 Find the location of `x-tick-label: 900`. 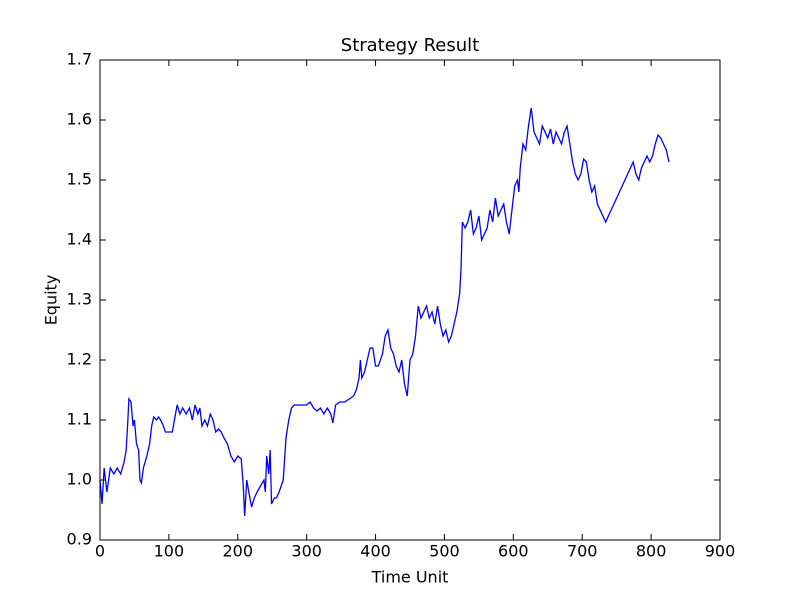

x-tick-label: 900 is located at coordinates (720, 551).